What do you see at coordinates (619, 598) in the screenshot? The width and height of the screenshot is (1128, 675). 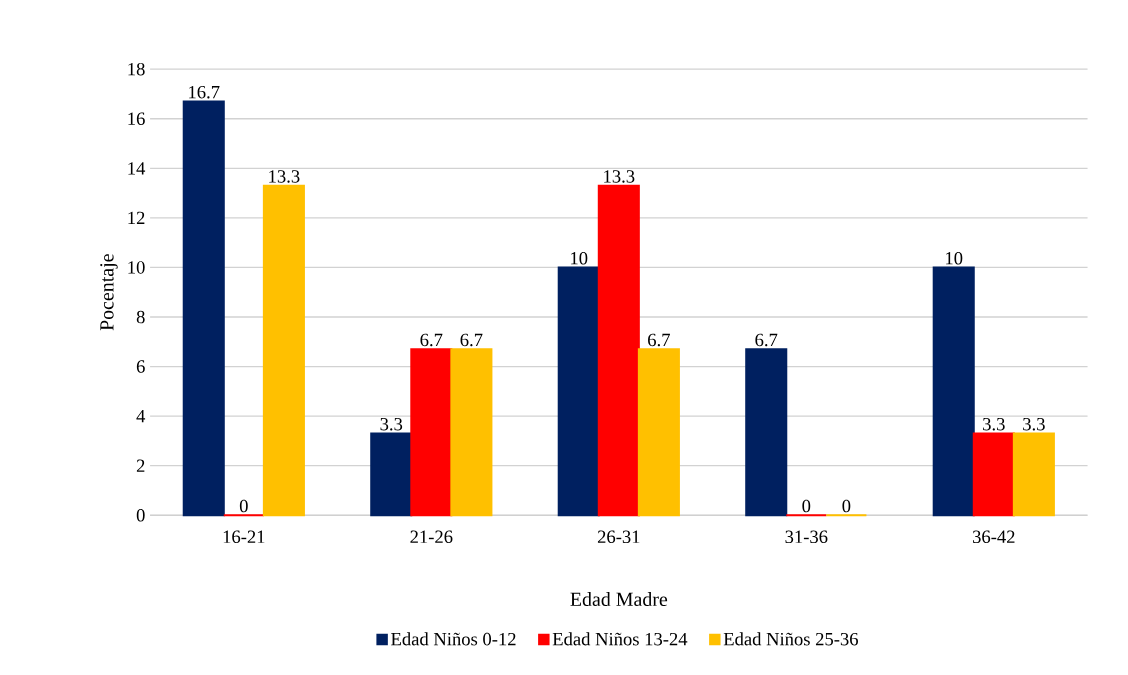 I see `x-axis-title: Edad Madre` at bounding box center [619, 598].